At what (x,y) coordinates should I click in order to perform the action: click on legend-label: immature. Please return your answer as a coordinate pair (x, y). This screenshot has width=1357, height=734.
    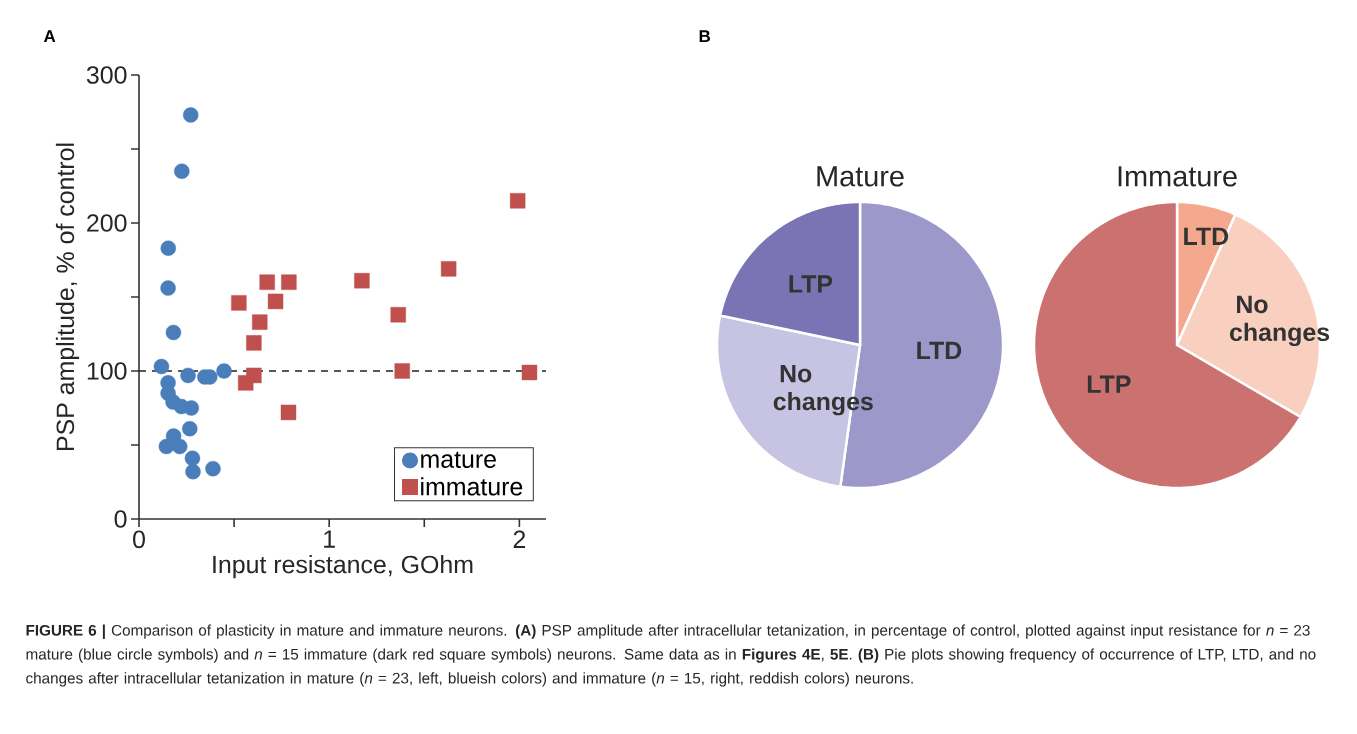
    Looking at the image, I should click on (472, 486).